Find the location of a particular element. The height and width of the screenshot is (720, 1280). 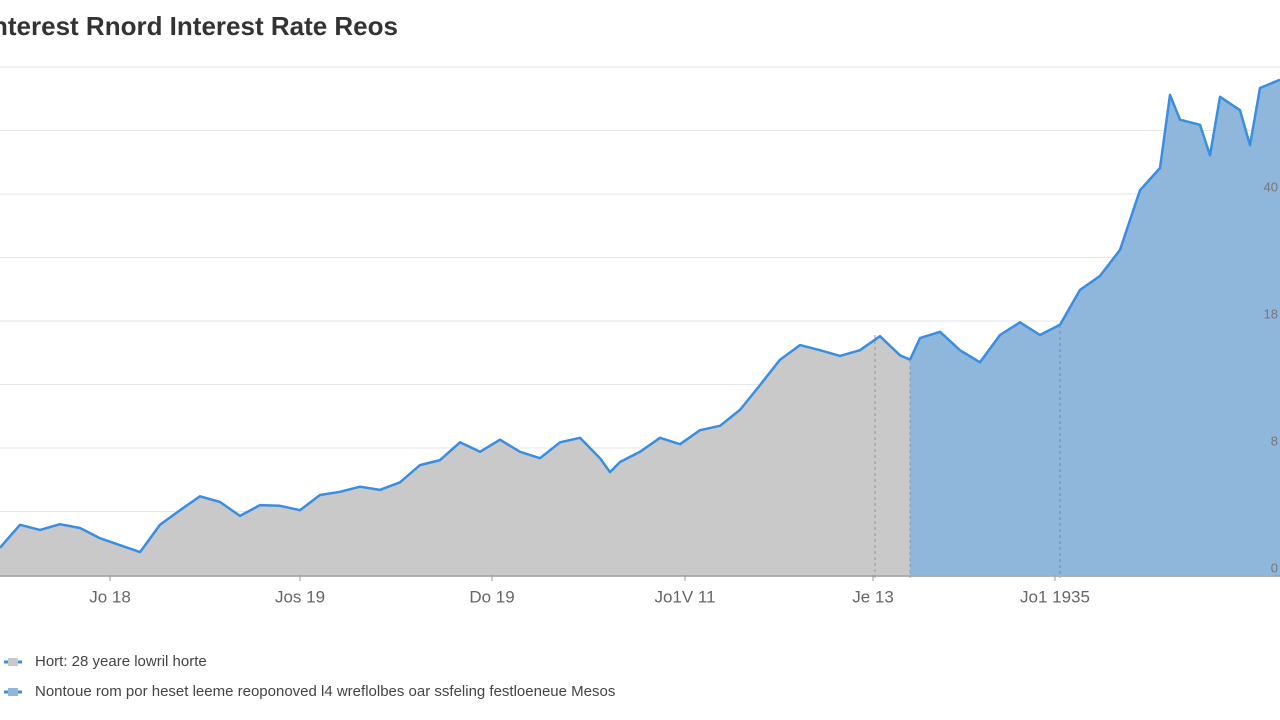

legend-label: Hort: 28 yeare lowril horte is located at coordinates (121, 661).